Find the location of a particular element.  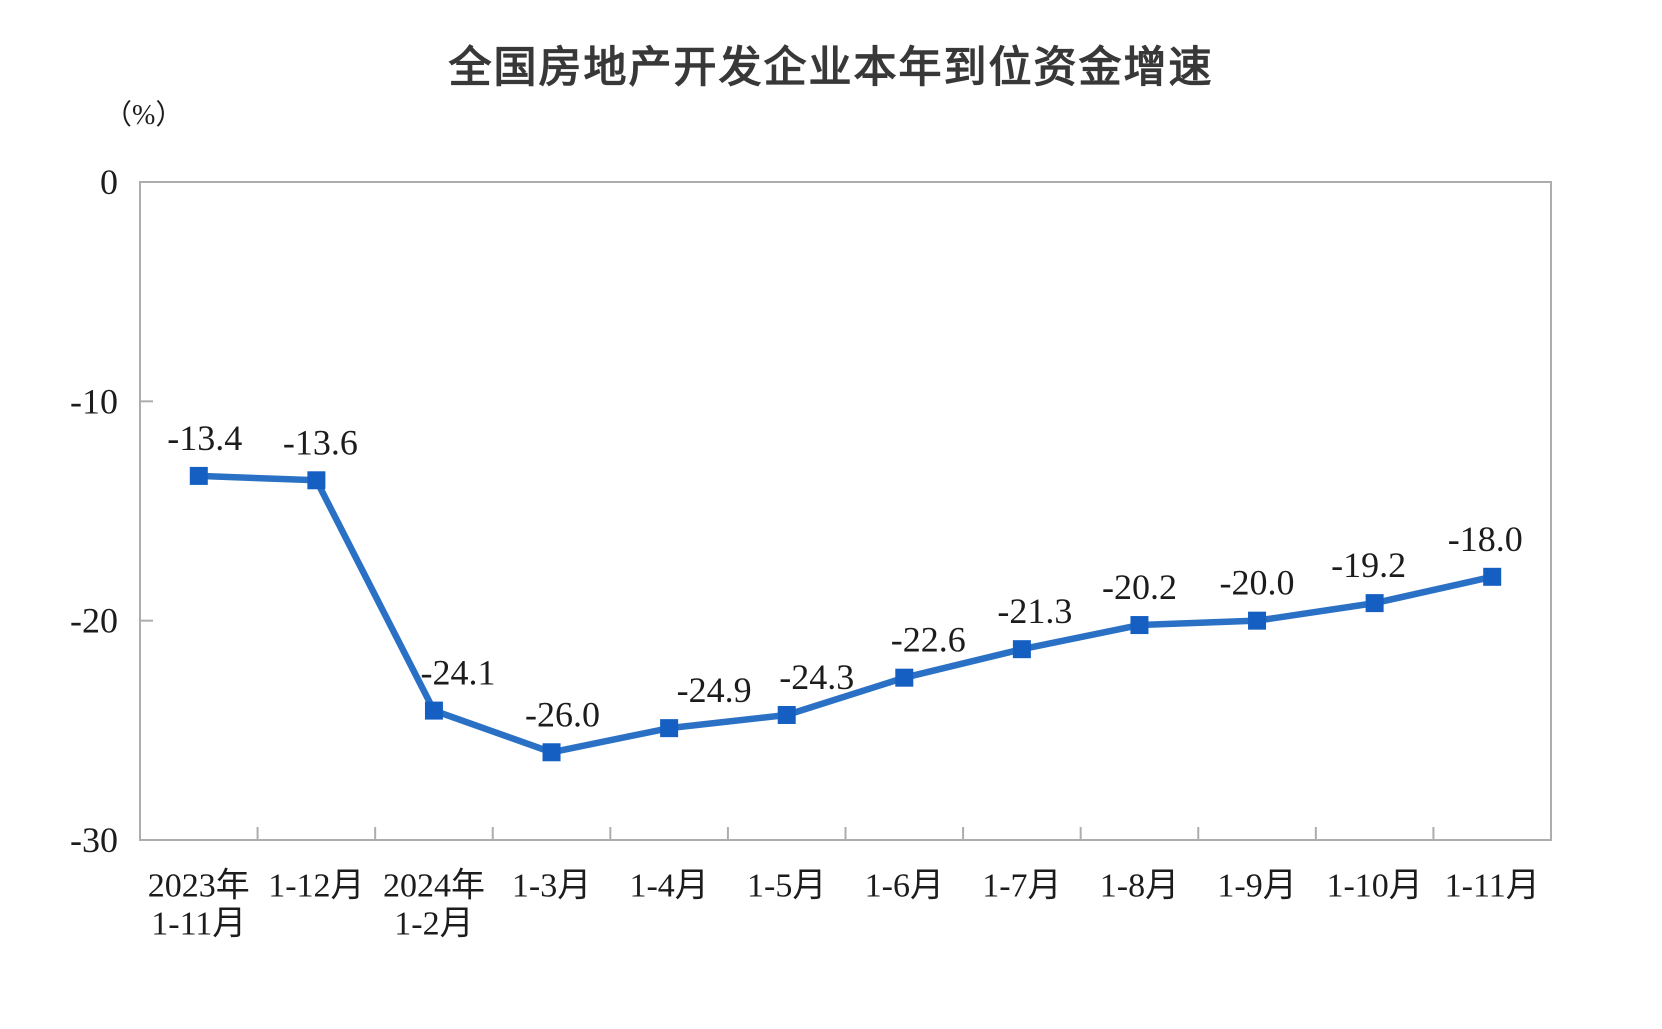

x-tick-label: 1-8月 is located at coordinates (1139, 886).